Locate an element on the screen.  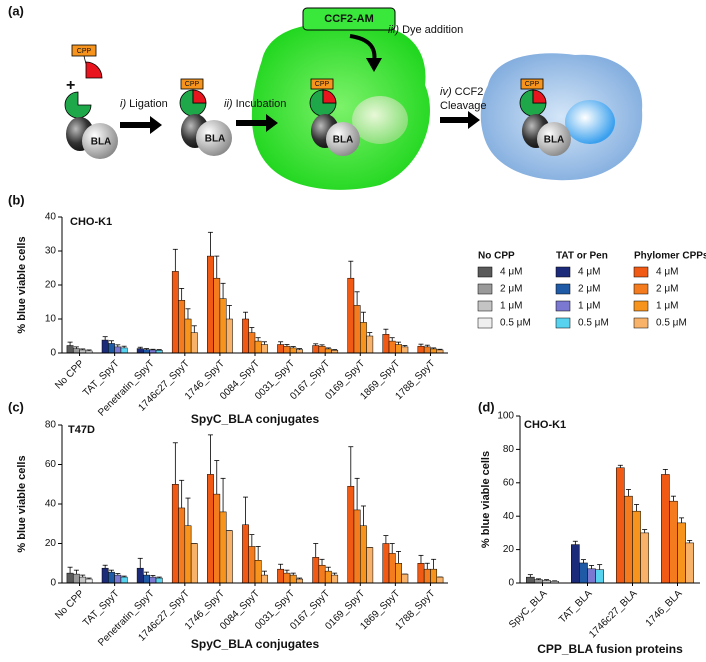
x-axis-label: SpyC_BLA conjugates is located at coordinates (255, 644).